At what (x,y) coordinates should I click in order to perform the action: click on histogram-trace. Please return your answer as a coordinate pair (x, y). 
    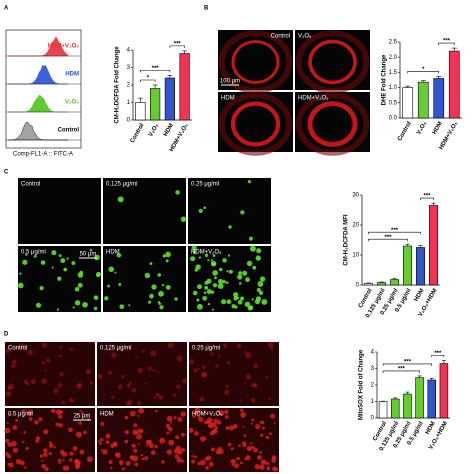
    Looking at the image, I should click on (38, 74).